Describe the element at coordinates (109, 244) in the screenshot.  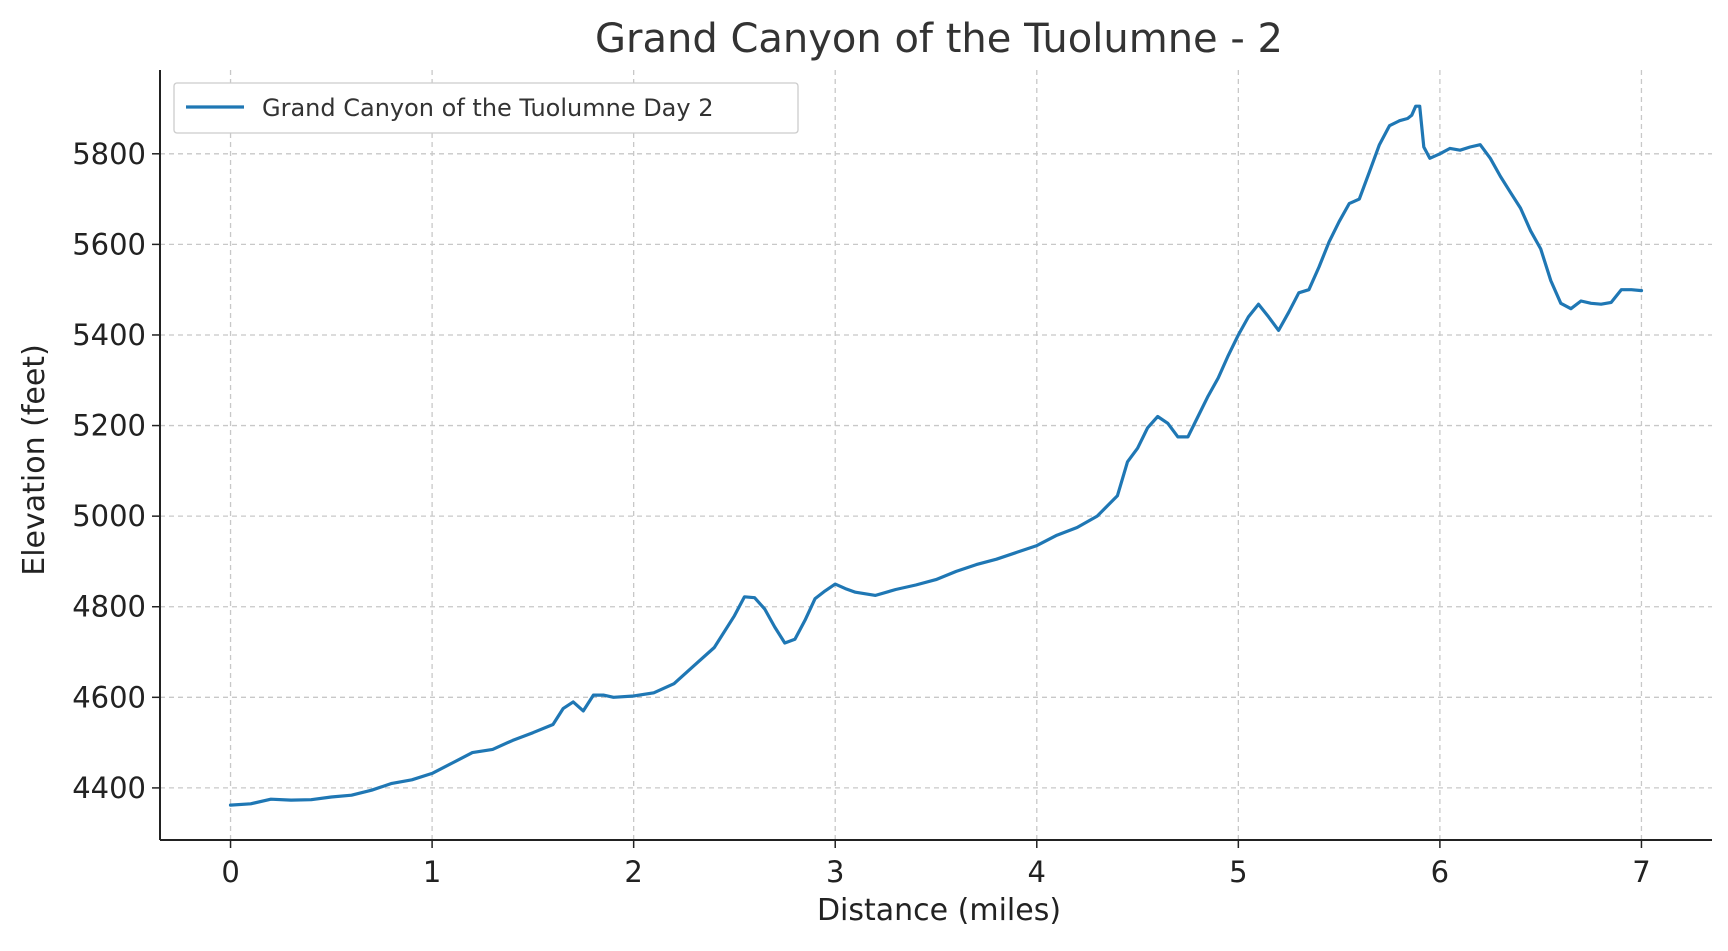
I see `y-tick-label: 5600` at that location.